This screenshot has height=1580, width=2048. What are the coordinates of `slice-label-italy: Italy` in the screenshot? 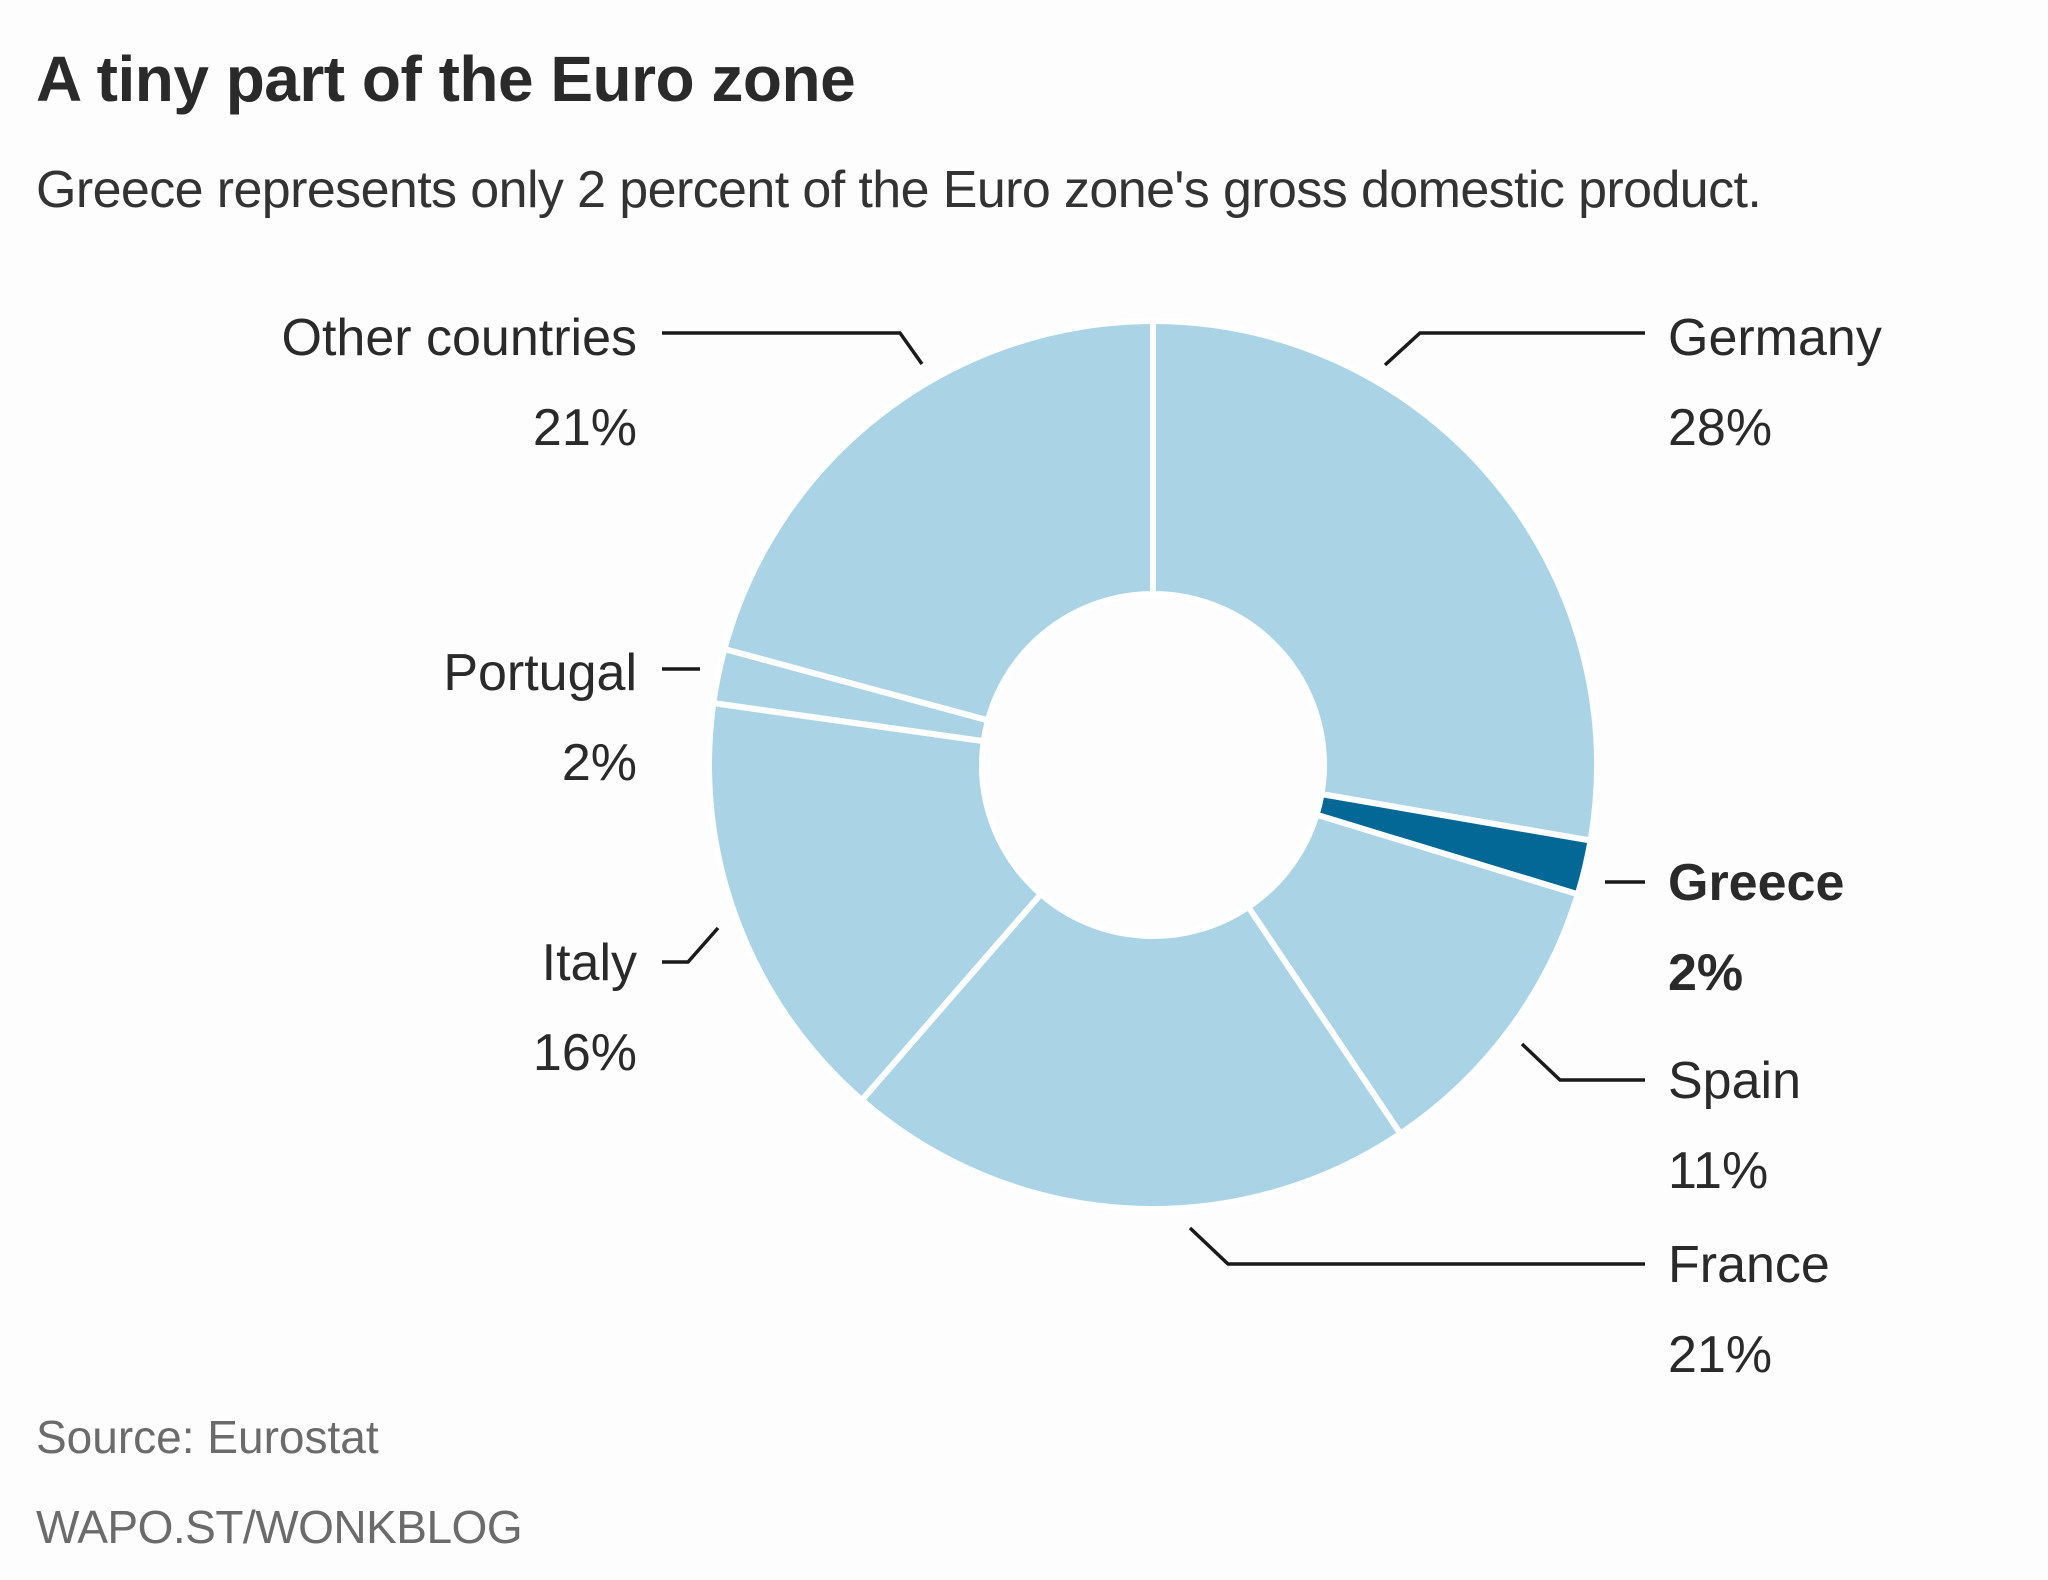 It's located at (589, 963).